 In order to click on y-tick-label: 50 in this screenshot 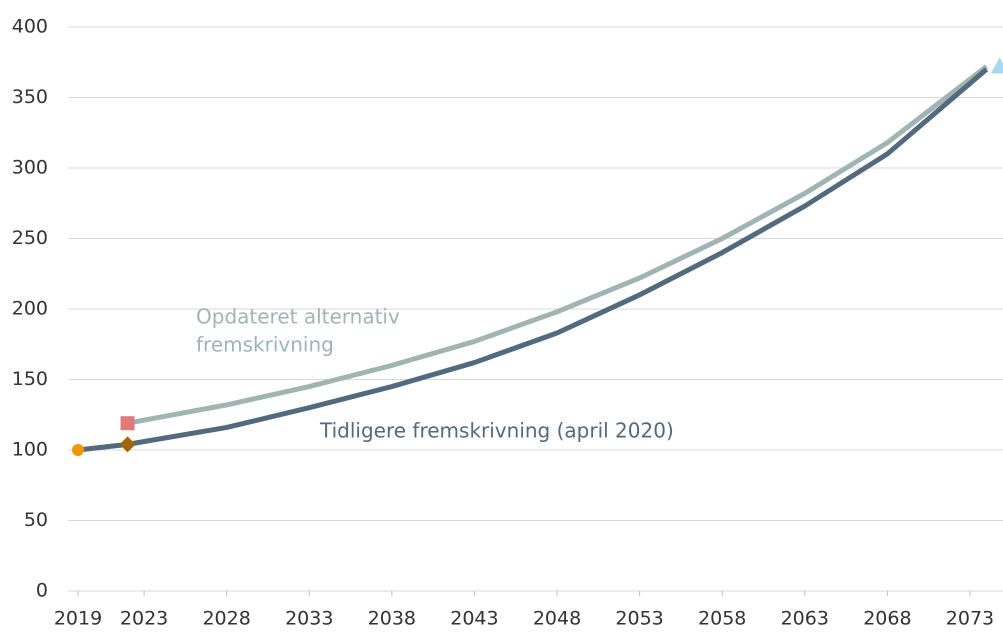, I will do `click(36, 520)`.